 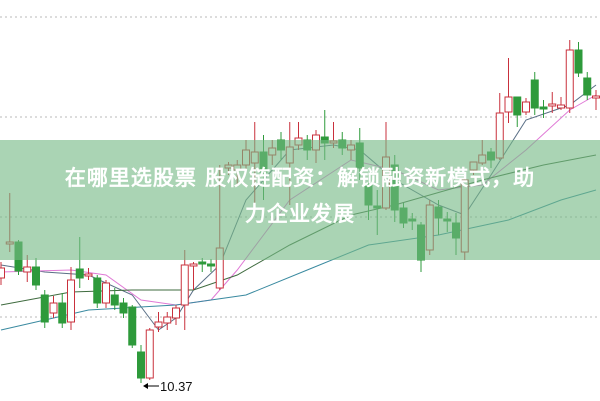 What do you see at coordinates (176, 386) in the screenshot?
I see `low-price-label: 10.37` at bounding box center [176, 386].